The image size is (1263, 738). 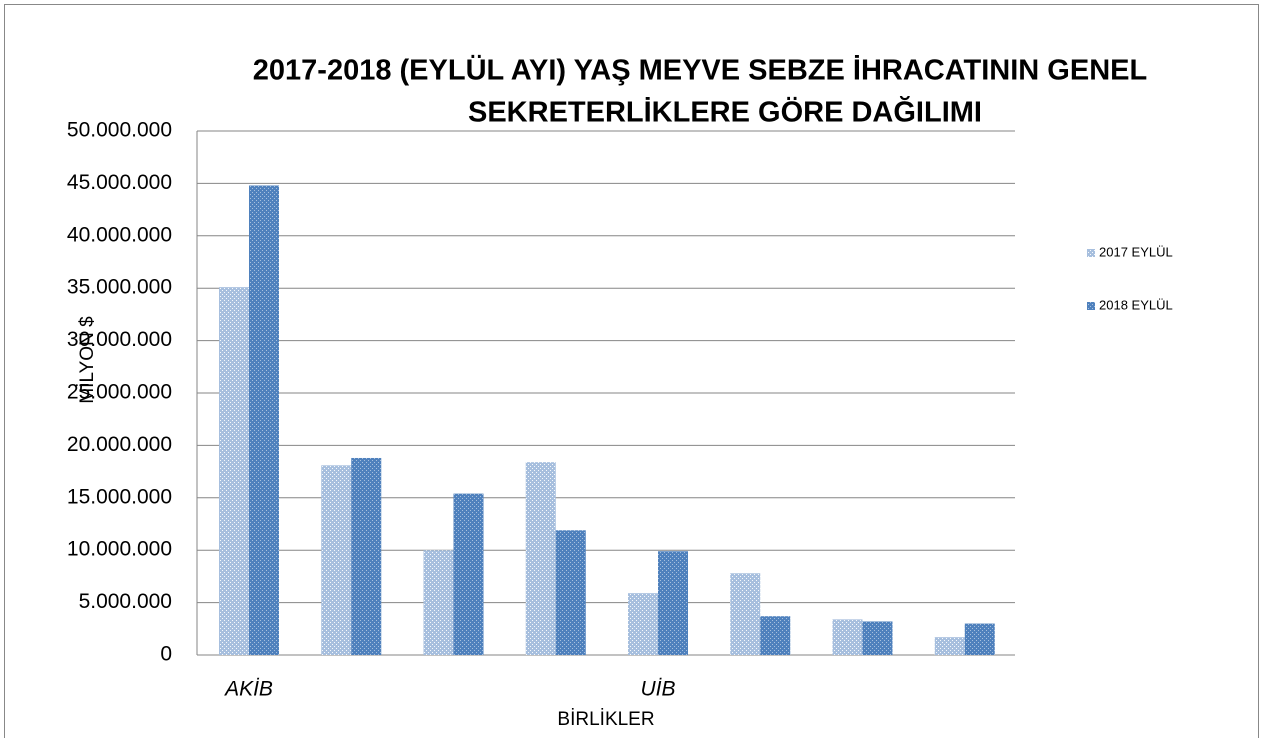 What do you see at coordinates (125, 601) in the screenshot?
I see `y-tick-label: 5.000.000` at bounding box center [125, 601].